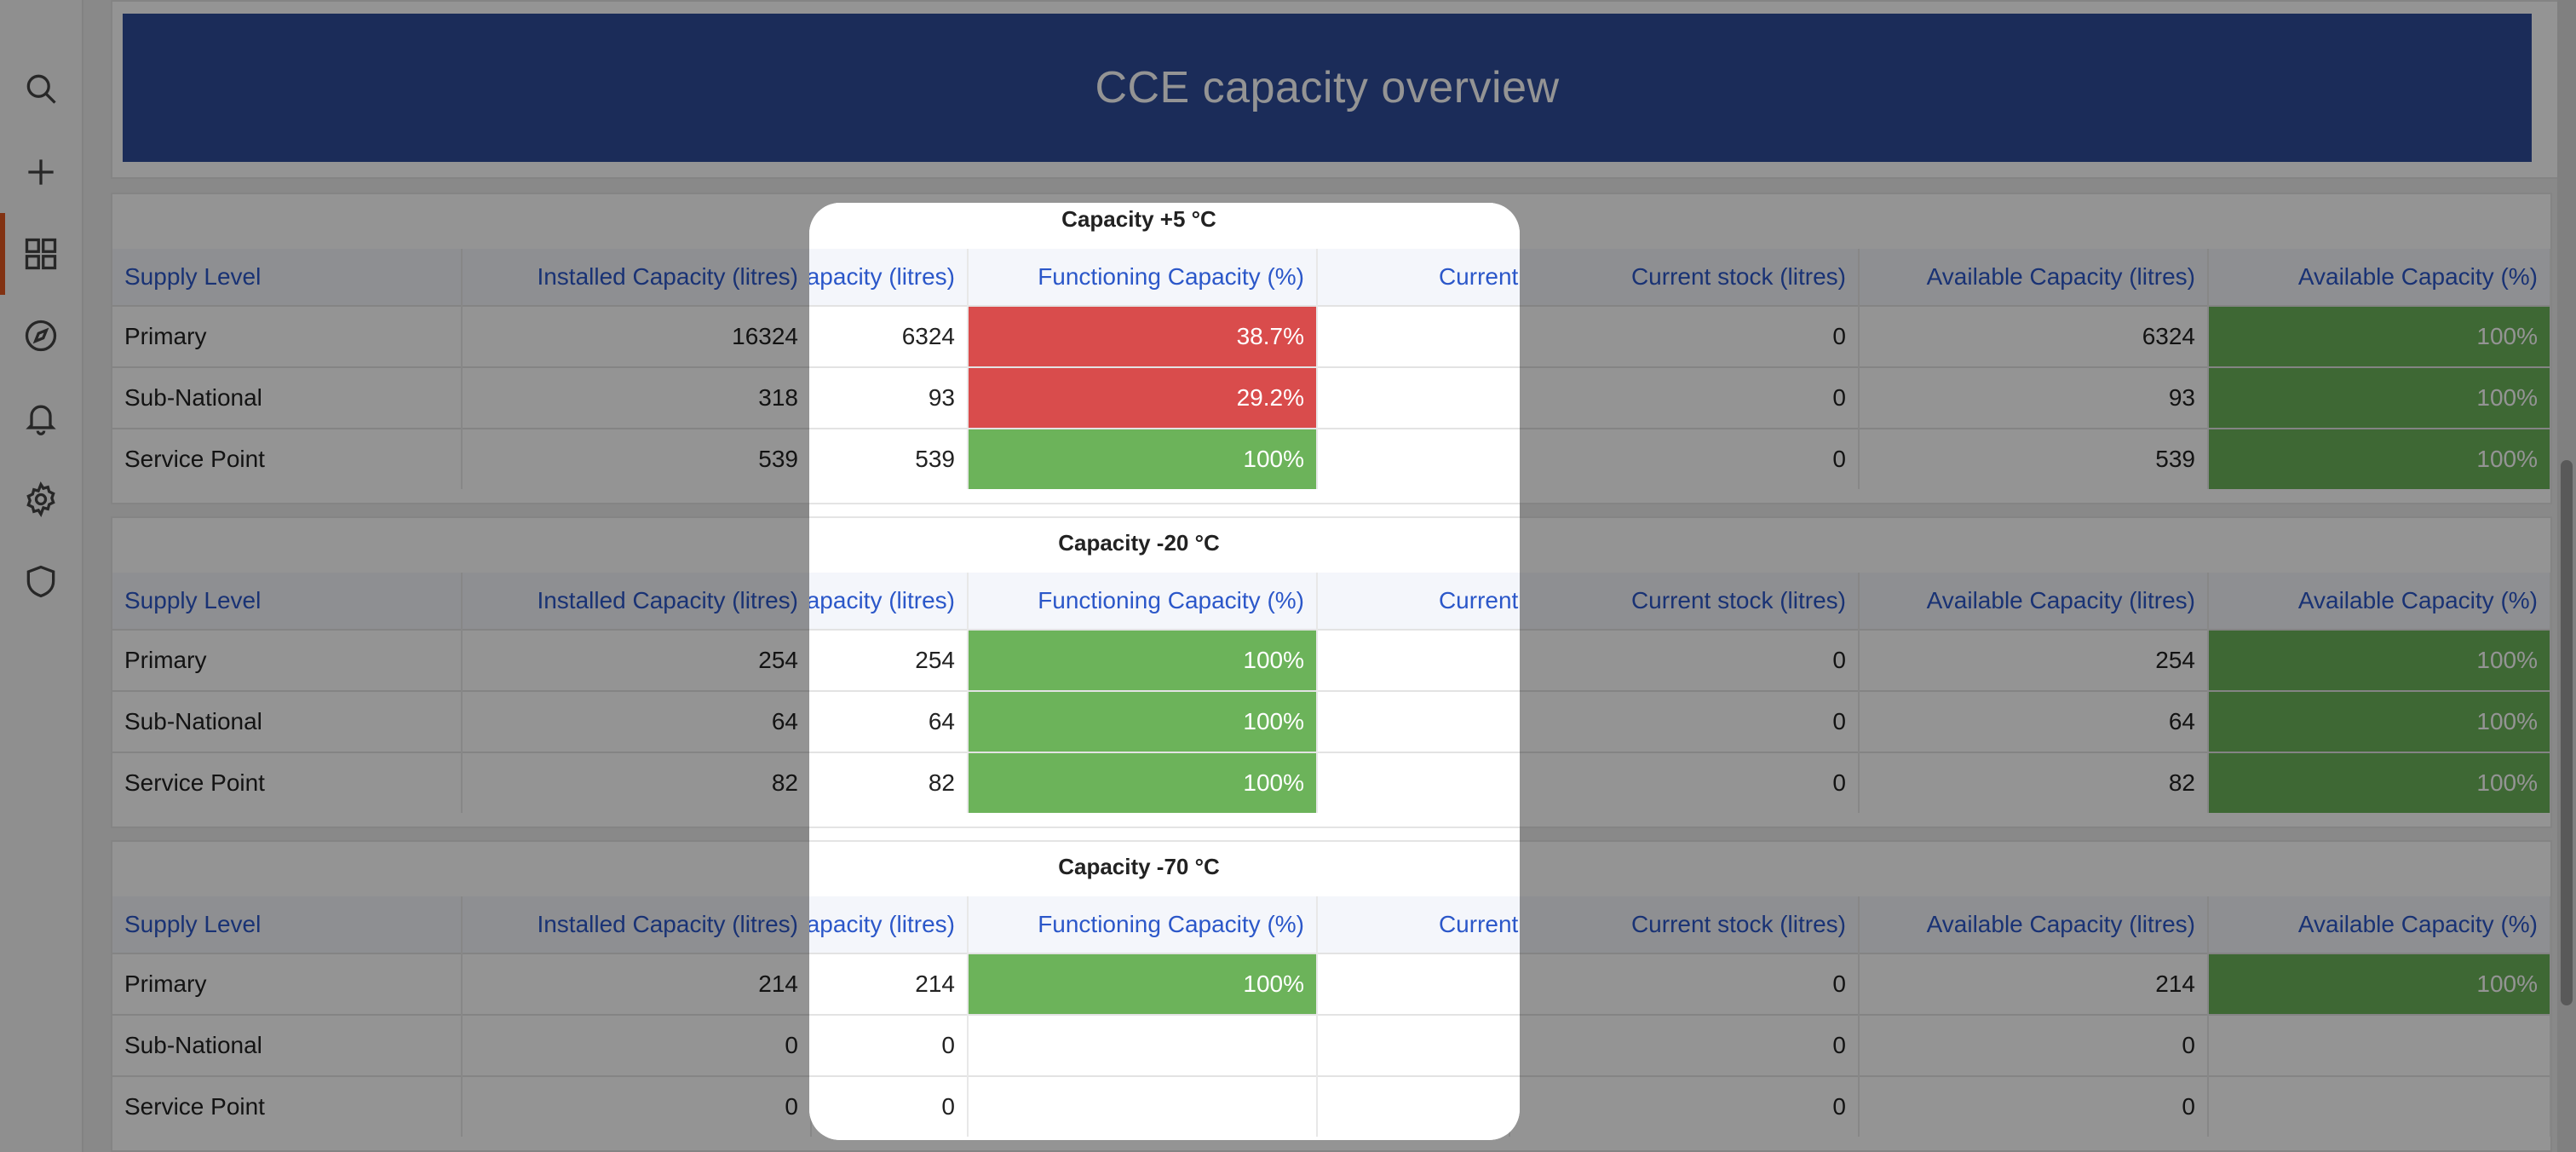 The image size is (2576, 1152). What do you see at coordinates (2034, 1045) in the screenshot?
I see `cell-available: 0` at bounding box center [2034, 1045].